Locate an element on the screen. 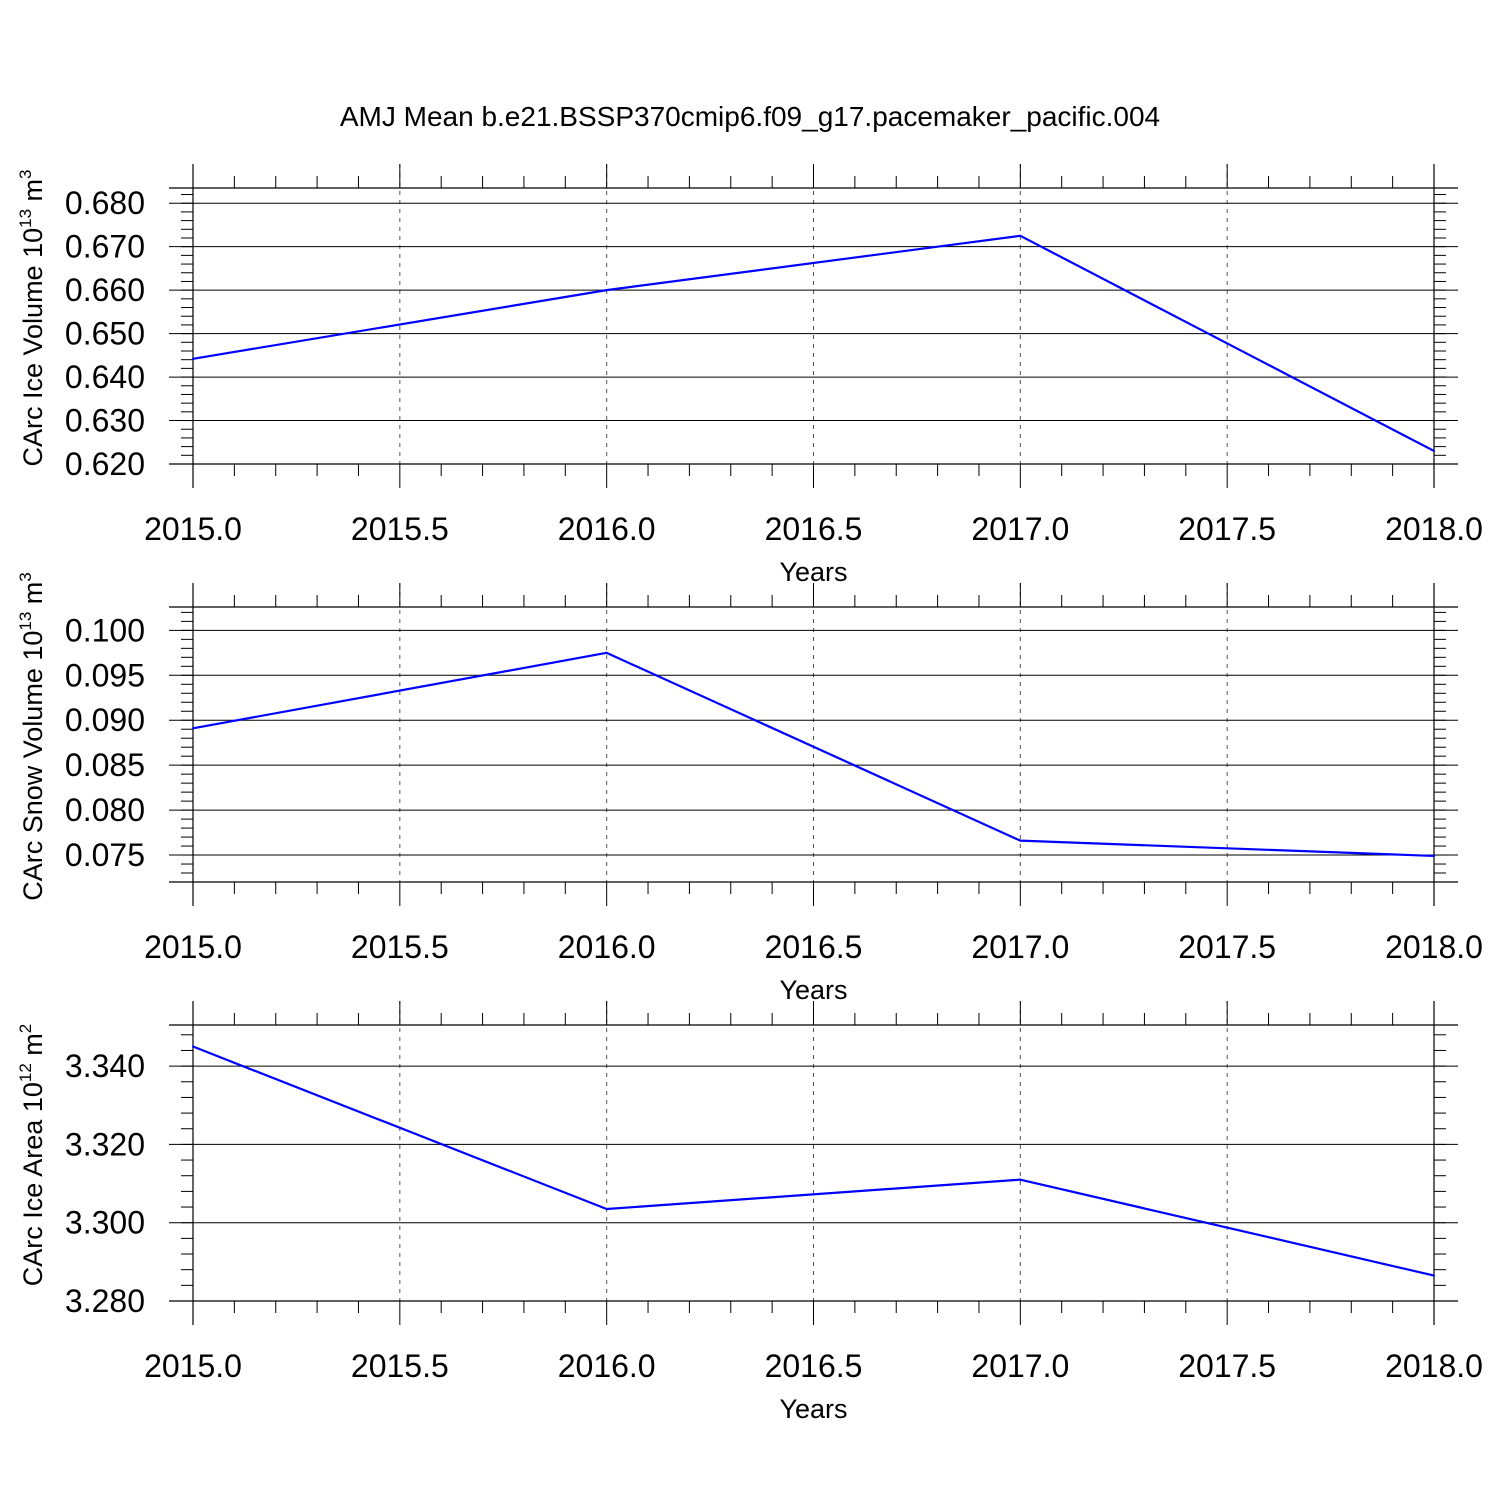  y-tick-label: 0.095 is located at coordinates (105, 675).